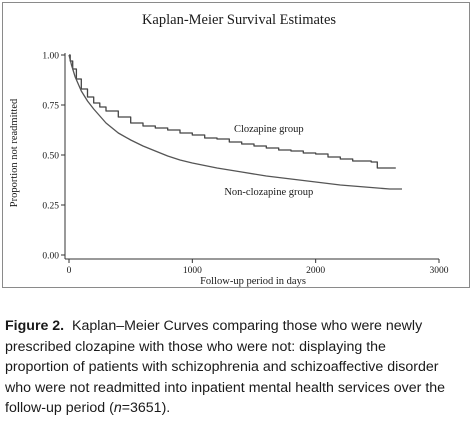 This screenshot has height=424, width=474. Describe the element at coordinates (238, 408) in the screenshot. I see `caption-line: follow-up period (n=3651).` at that location.